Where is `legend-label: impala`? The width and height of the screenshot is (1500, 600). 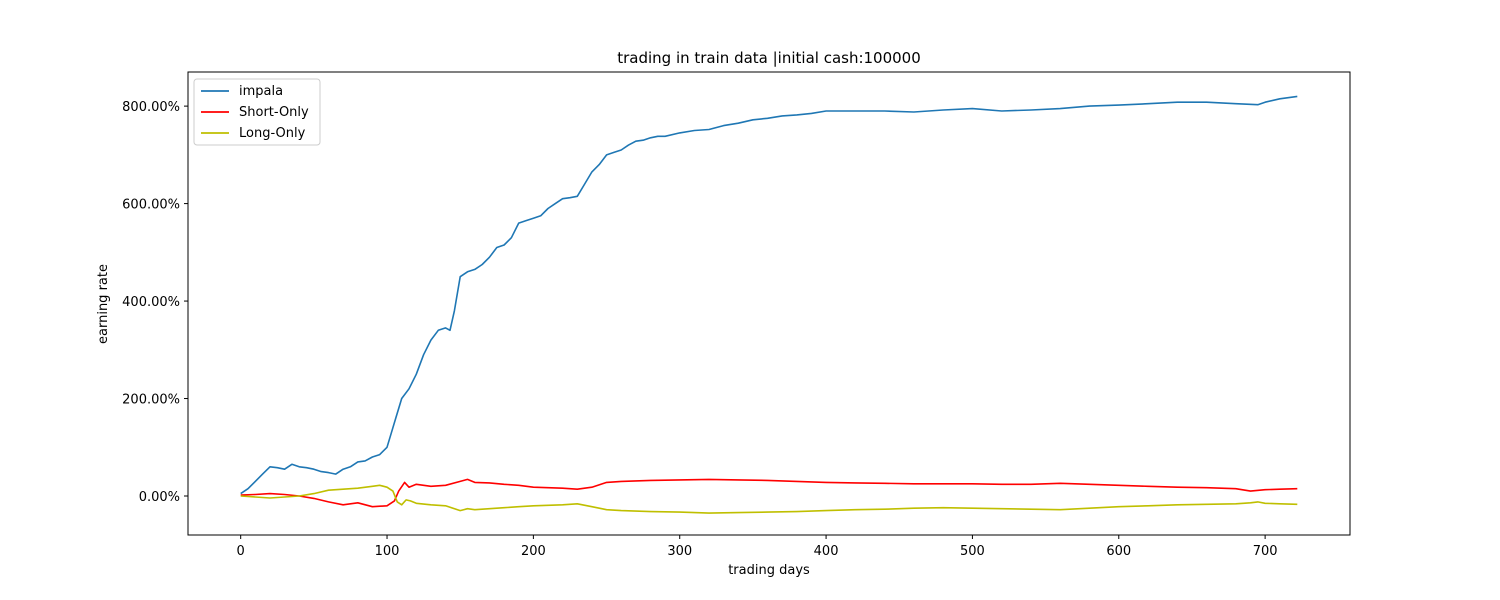 legend-label: impala is located at coordinates (261, 91).